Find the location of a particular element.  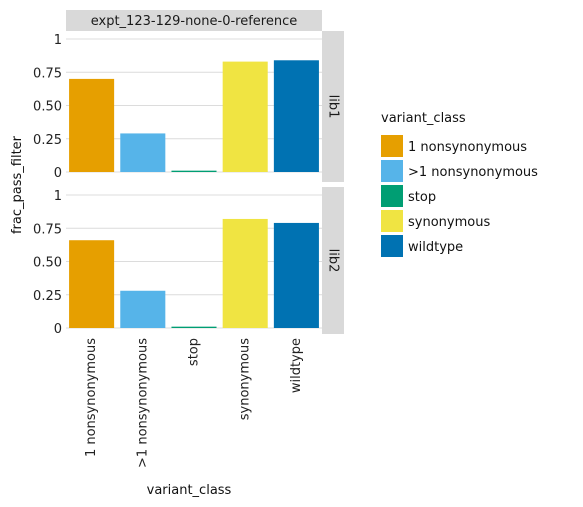

x-tick-label: >1 nonsynonymous is located at coordinates (142, 403).